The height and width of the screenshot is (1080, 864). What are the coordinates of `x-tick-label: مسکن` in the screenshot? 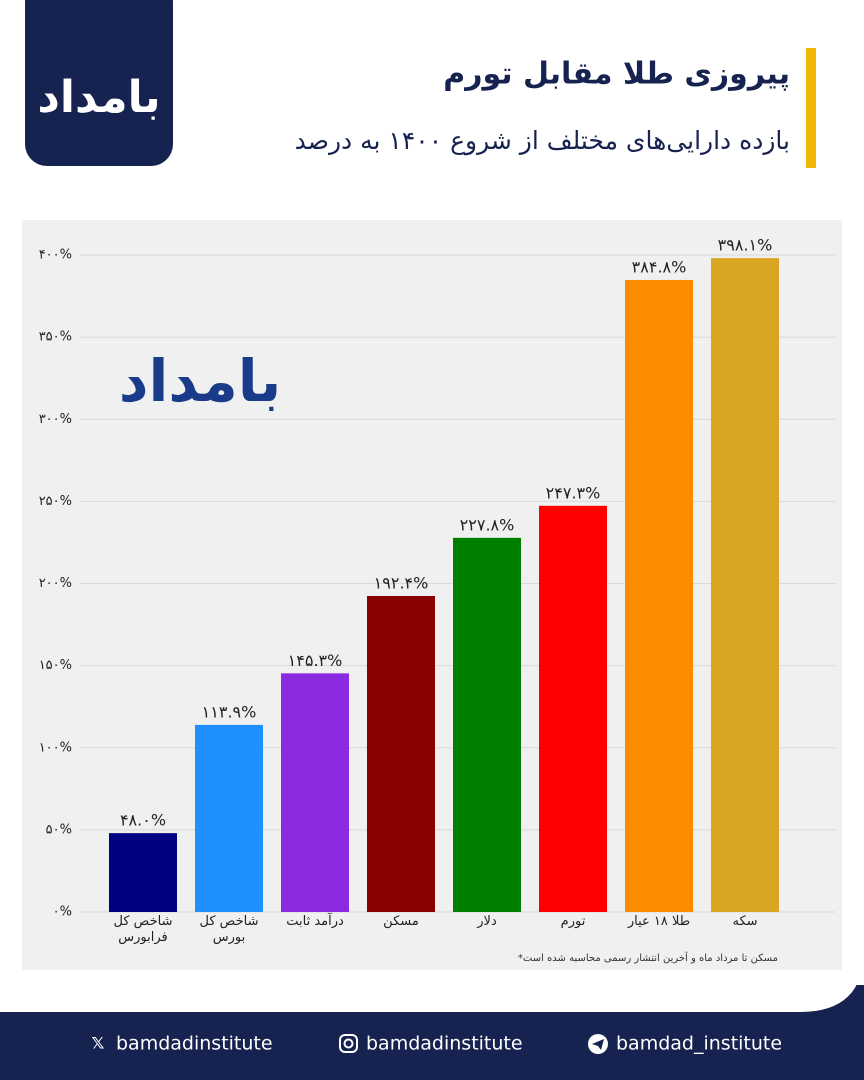 It's located at (401, 921).